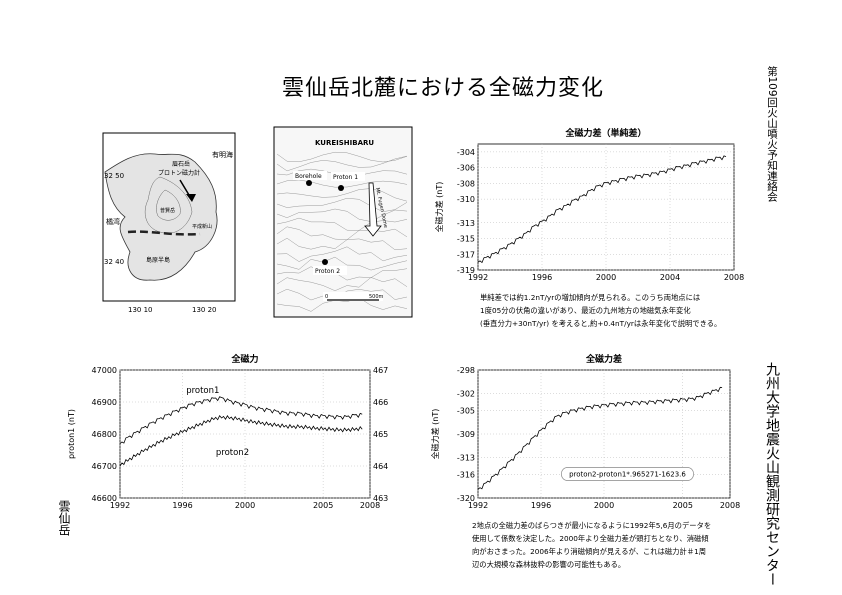 This screenshot has width=842, height=595. I want to click on chart-title: 全磁力差（単純差）, so click(605, 133).